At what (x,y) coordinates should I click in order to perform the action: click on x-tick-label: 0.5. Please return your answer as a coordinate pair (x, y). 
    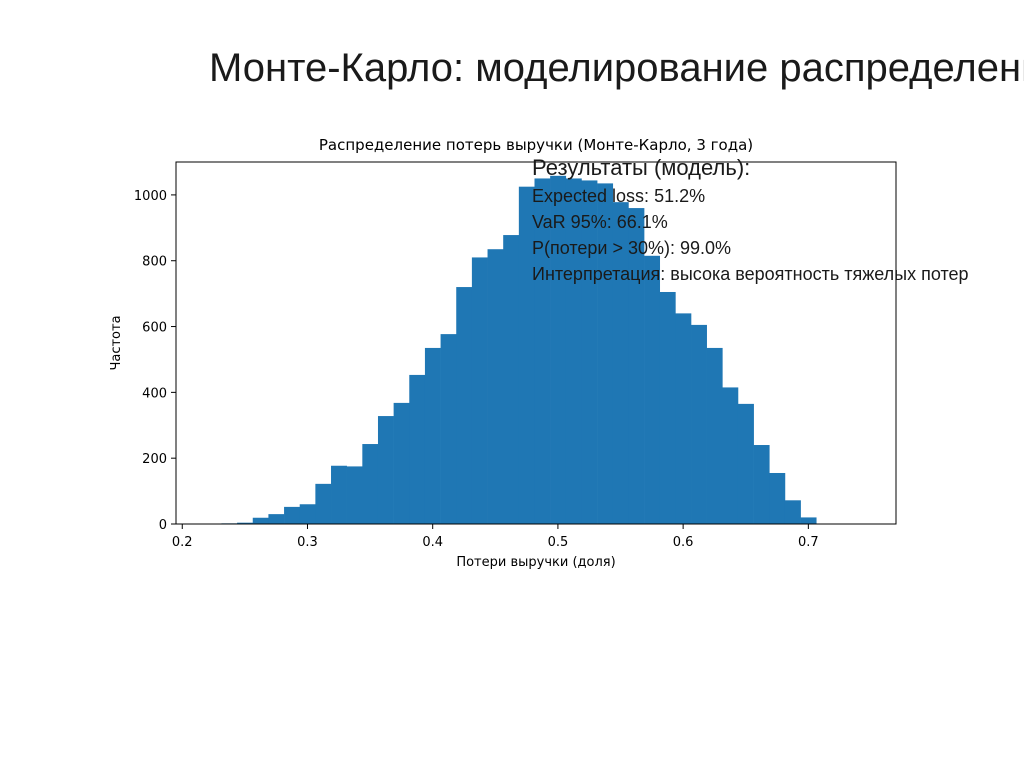
    Looking at the image, I should click on (558, 542).